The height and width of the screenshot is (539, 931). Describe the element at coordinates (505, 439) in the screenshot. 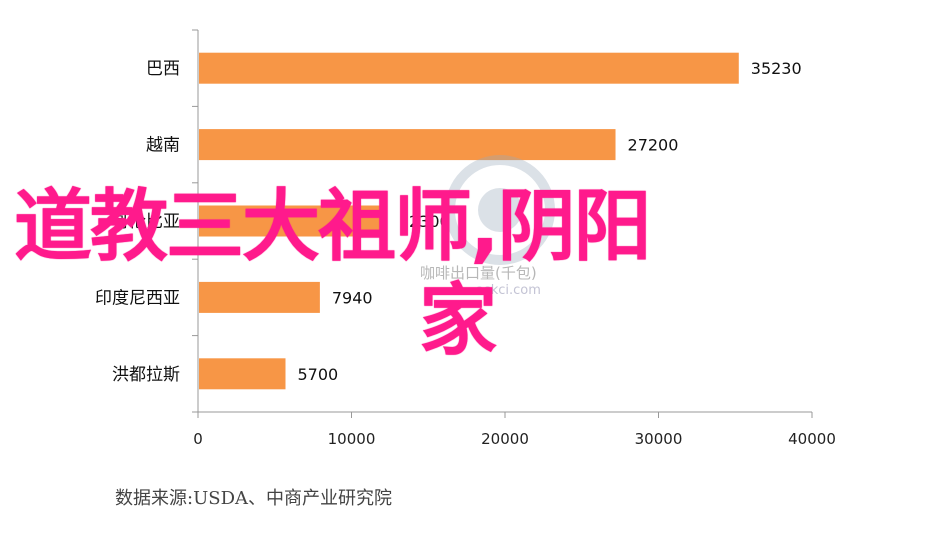

I see `x-tick-label: 20000` at that location.